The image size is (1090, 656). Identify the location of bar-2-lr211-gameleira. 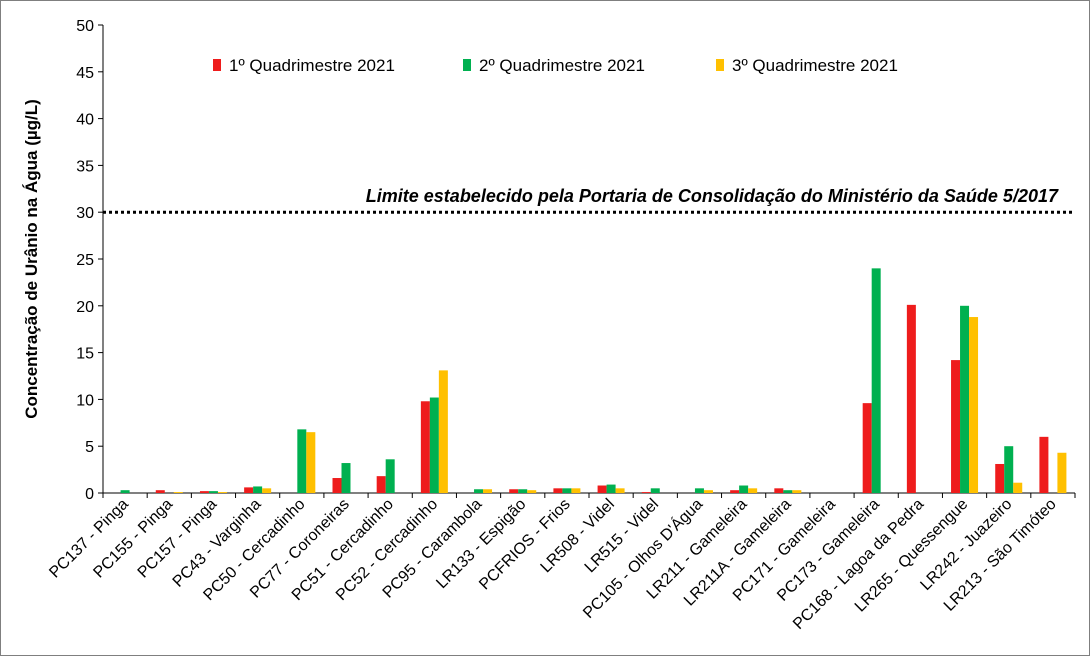
(744, 489).